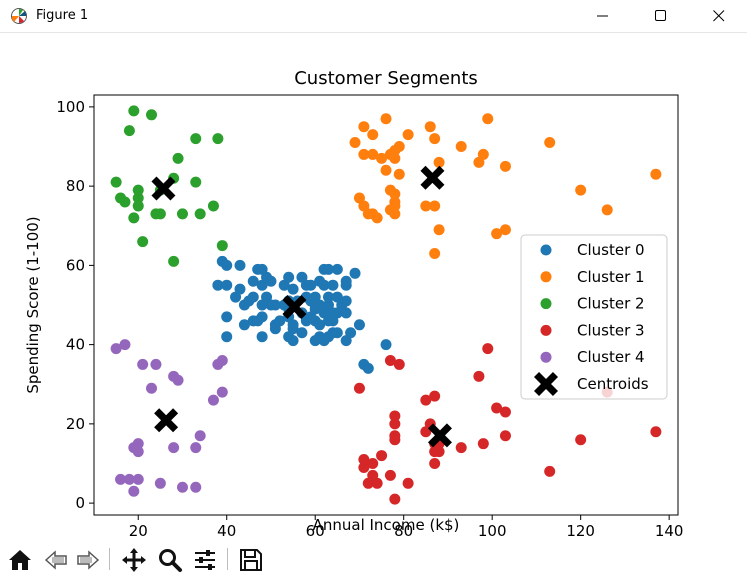 The image size is (747, 581). Describe the element at coordinates (611, 277) in the screenshot. I see `legend-label: Cluster 1` at that location.